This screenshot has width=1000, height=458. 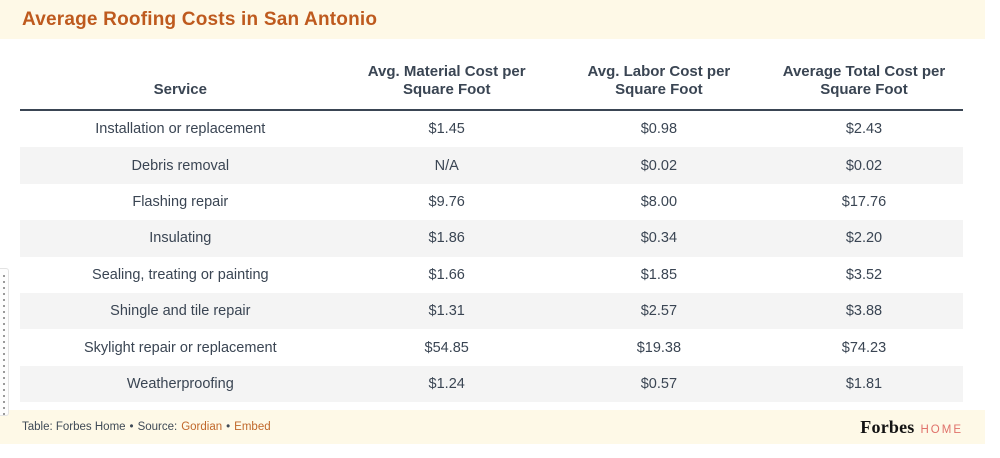 What do you see at coordinates (180, 201) in the screenshot?
I see `service-cell: Flashing repair` at bounding box center [180, 201].